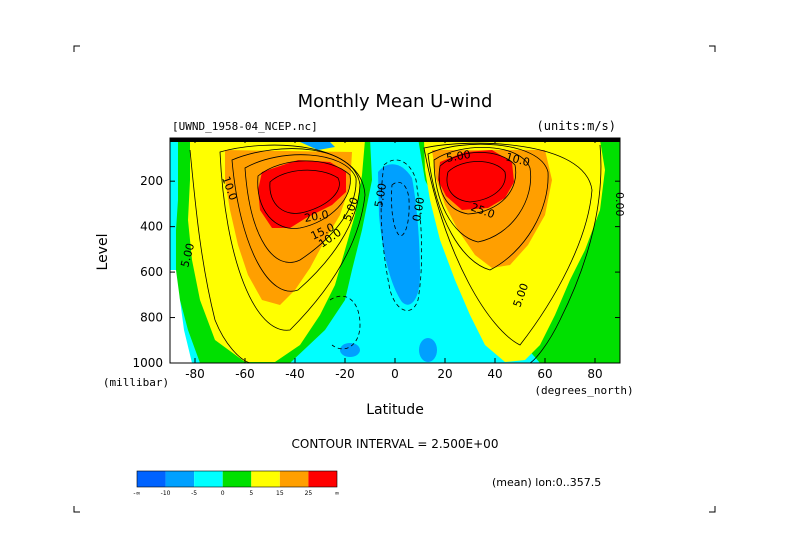 The image size is (789, 558). What do you see at coordinates (395, 101) in the screenshot?
I see `chart-title: Monthly Mean U-wind` at bounding box center [395, 101].